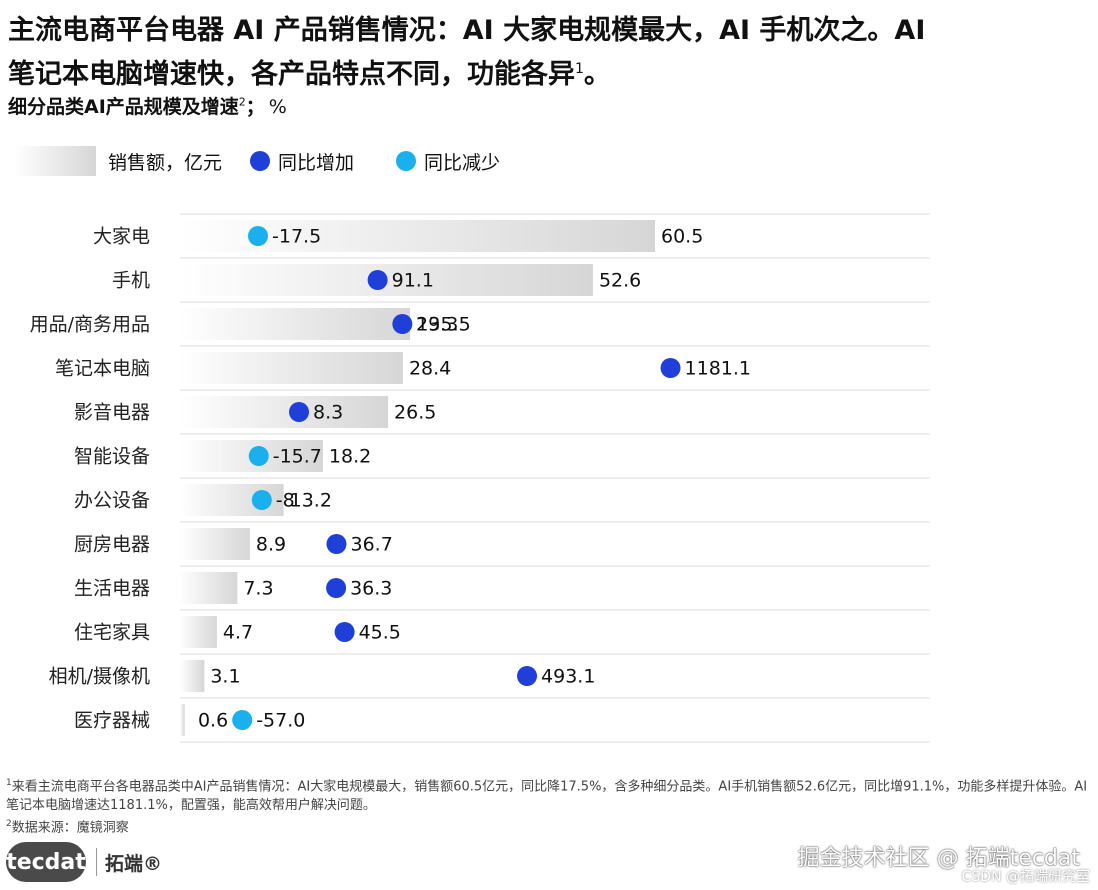 Image resolution: width=1098 pixels, height=890 pixels. I want to click on category-label: 智能设备, so click(112, 457).